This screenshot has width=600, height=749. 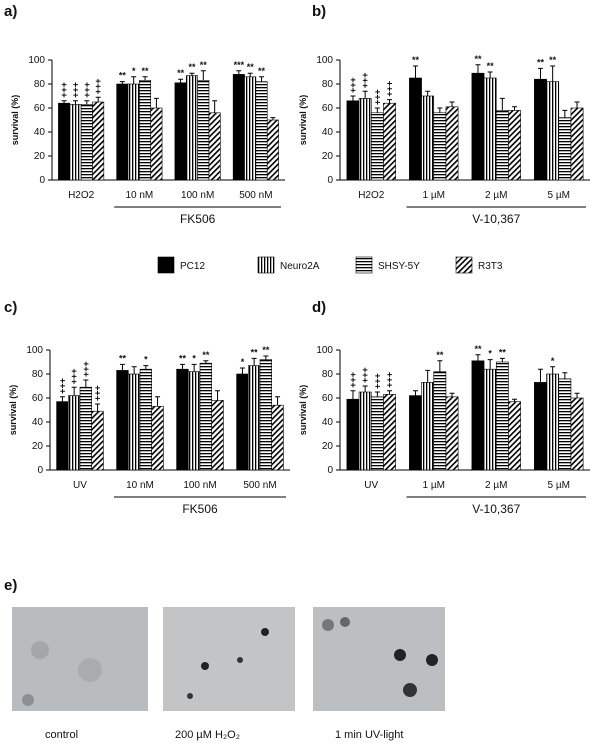 I want to click on caption: 200 µM H₂O₂, so click(x=207, y=735).